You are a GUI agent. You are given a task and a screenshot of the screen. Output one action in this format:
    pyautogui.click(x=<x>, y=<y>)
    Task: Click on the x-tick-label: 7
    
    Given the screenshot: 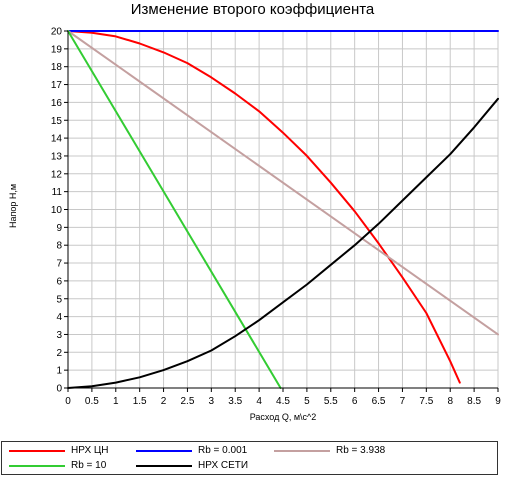 What is the action you would take?
    pyautogui.click(x=403, y=401)
    